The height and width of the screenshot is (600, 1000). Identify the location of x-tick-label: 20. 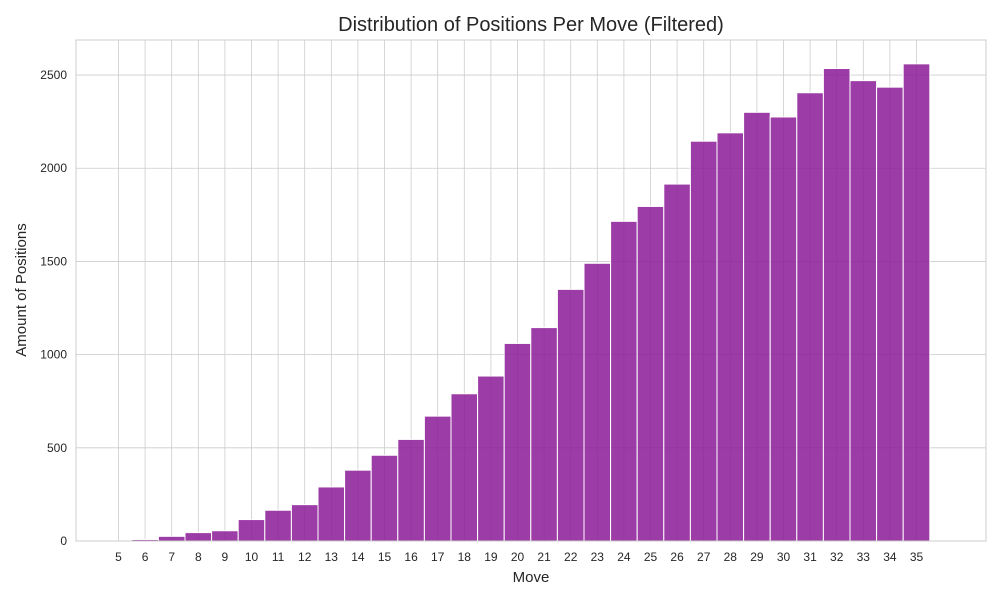
(518, 557).